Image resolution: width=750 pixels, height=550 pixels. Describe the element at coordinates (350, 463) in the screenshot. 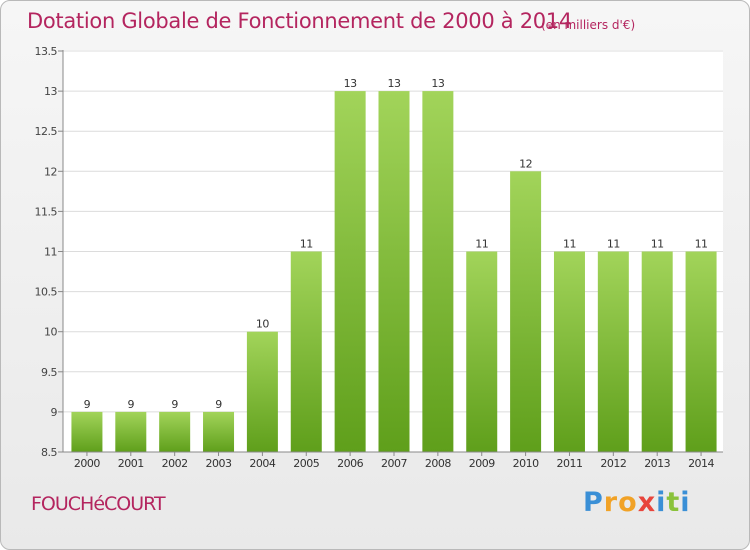

I see `x-tick-label: 2006` at that location.